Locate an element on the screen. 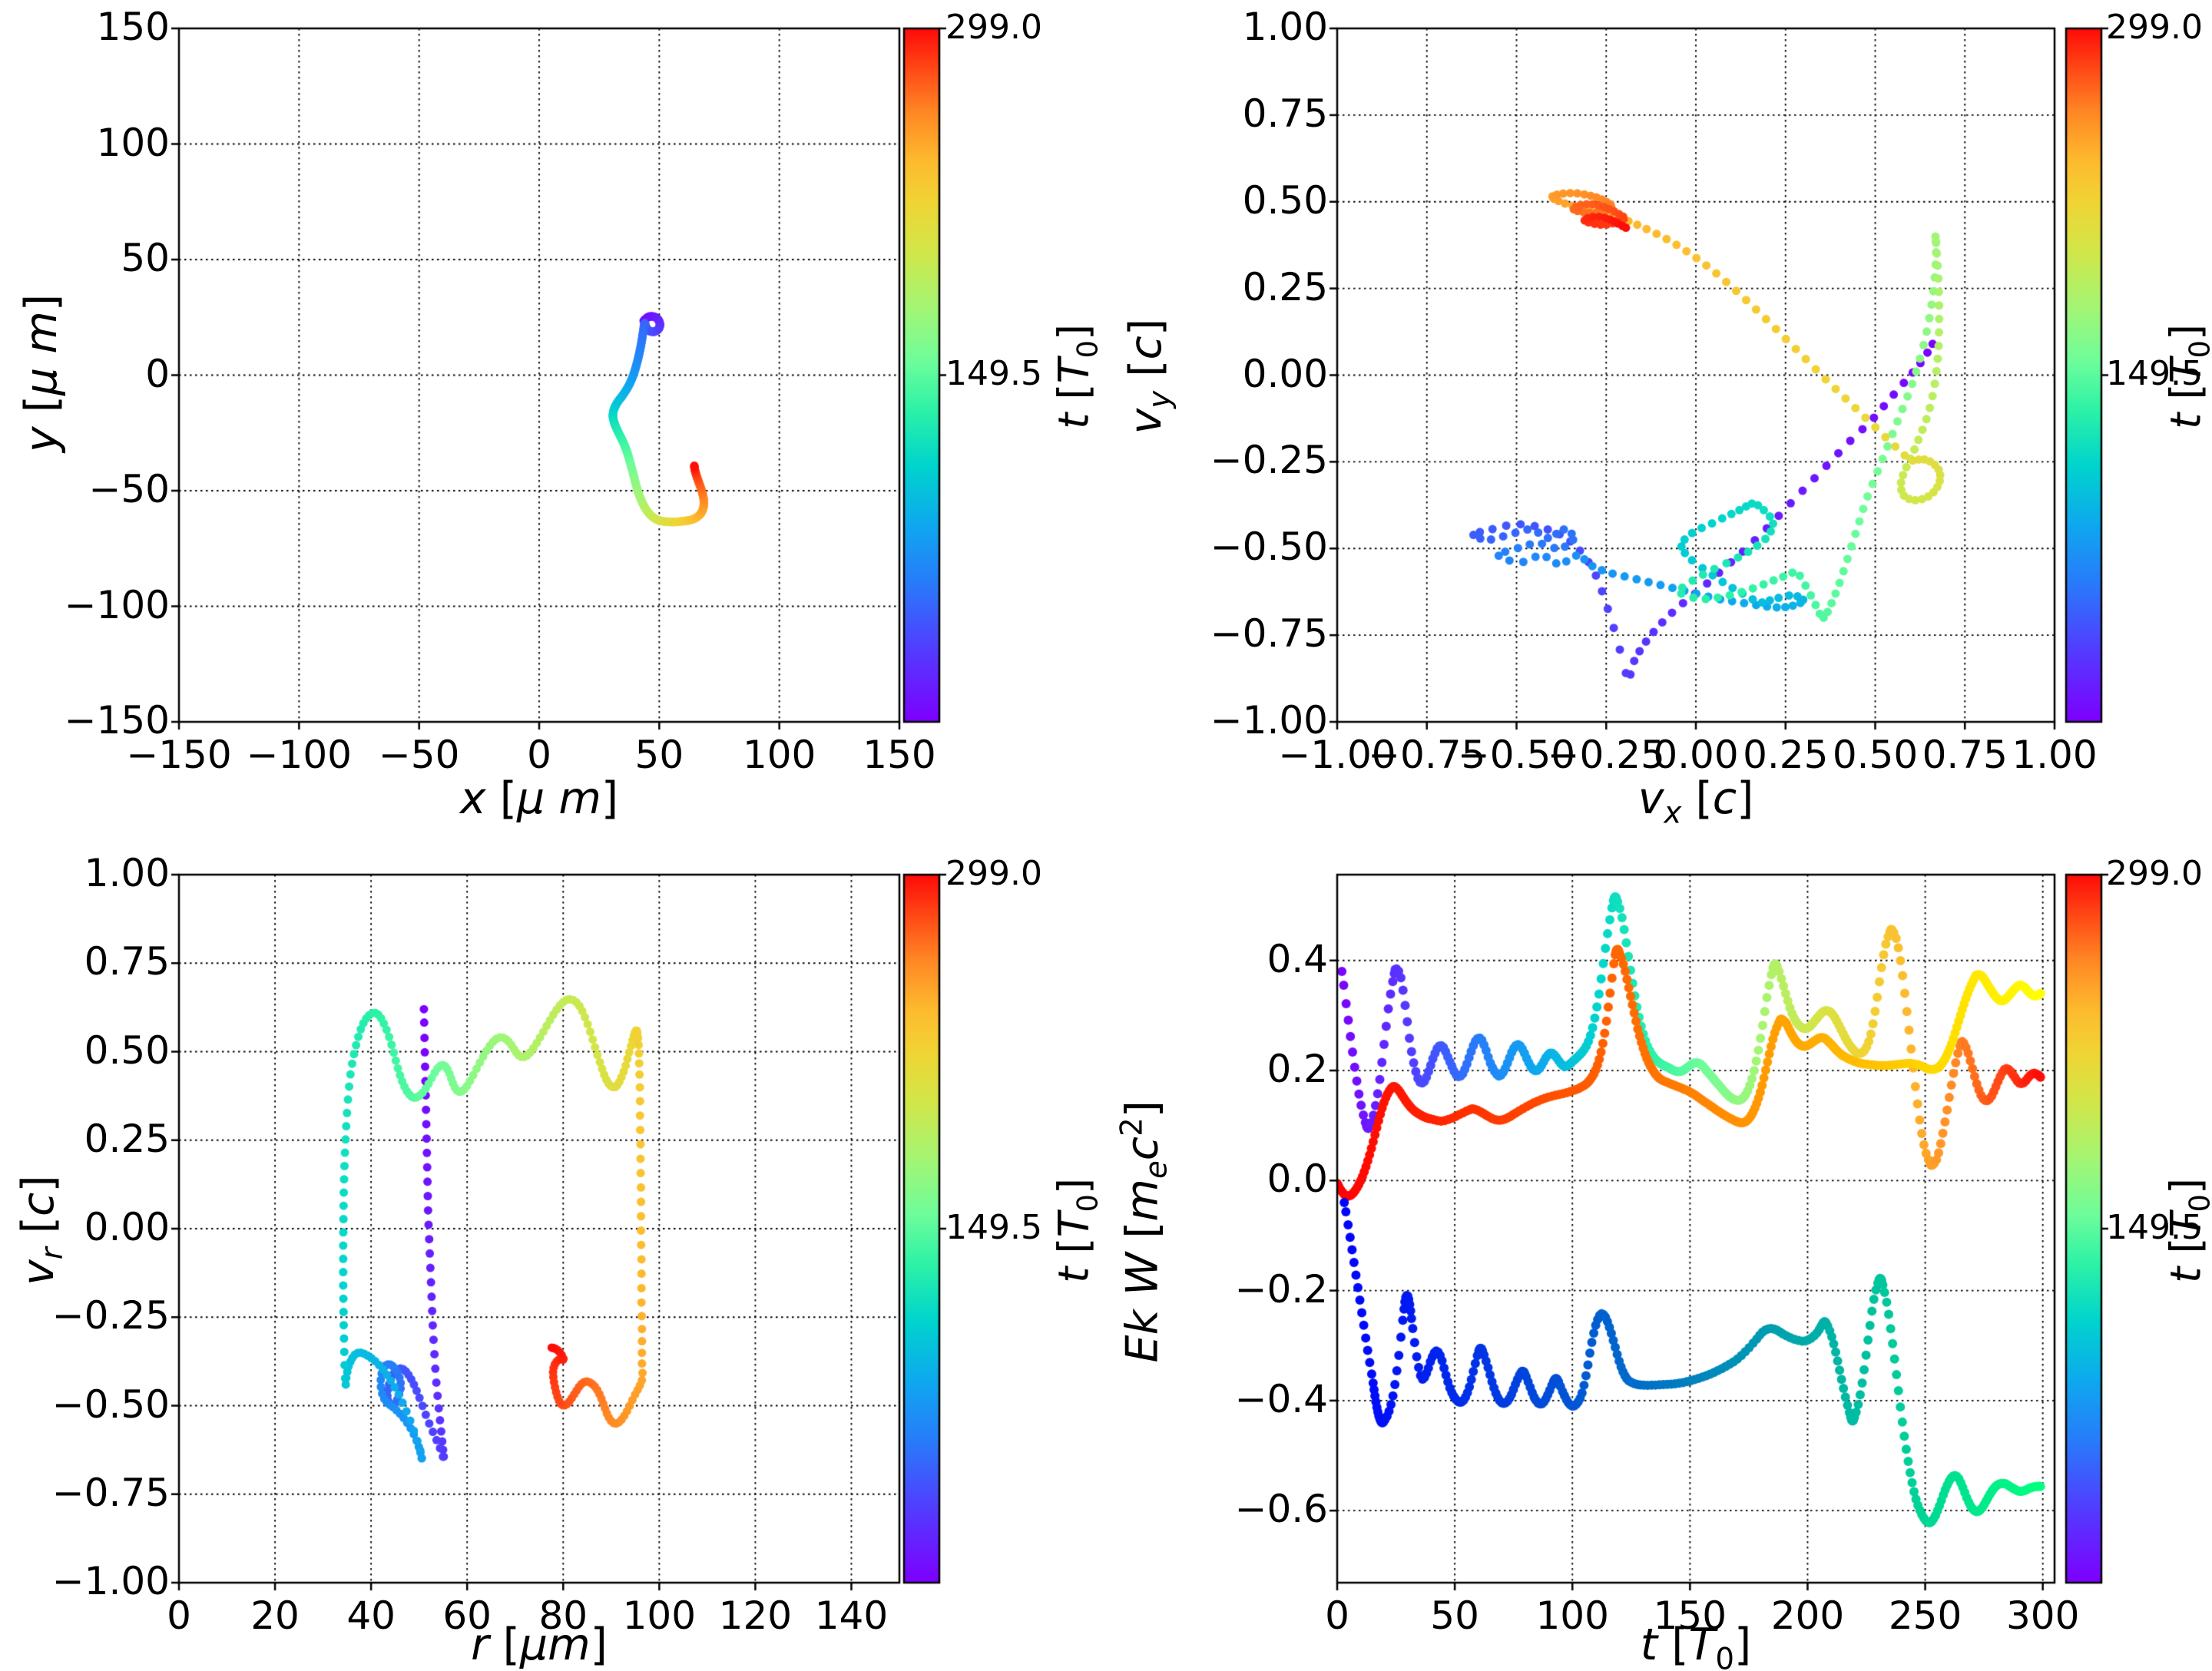  panel4-ytick-2: 0.0 is located at coordinates (1298, 1179).